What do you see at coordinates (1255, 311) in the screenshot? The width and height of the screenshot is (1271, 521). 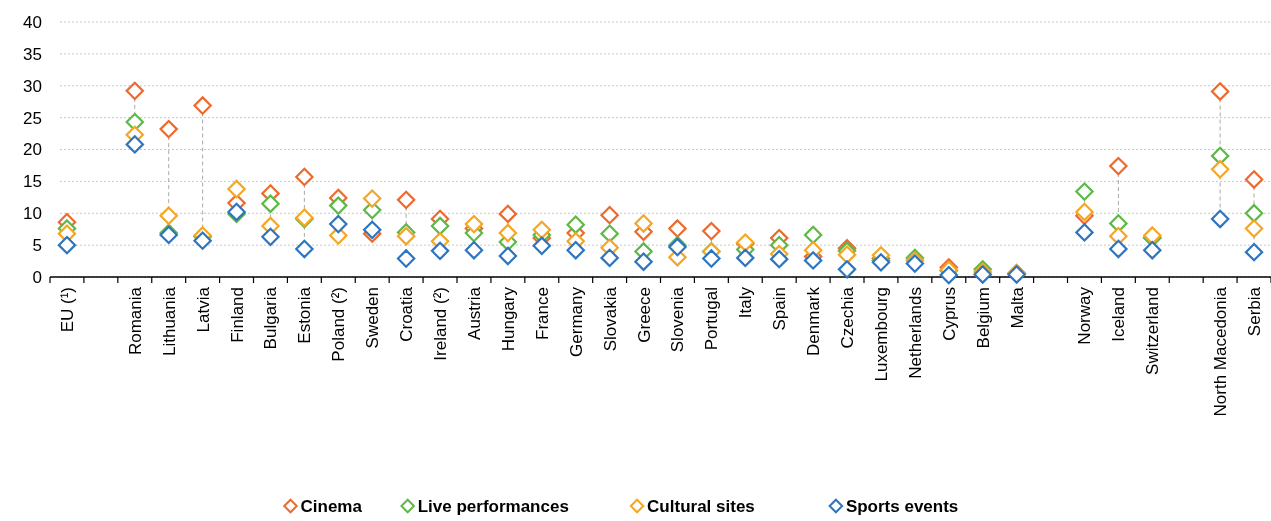 I see `x-tick-label: Serbia` at bounding box center [1255, 311].